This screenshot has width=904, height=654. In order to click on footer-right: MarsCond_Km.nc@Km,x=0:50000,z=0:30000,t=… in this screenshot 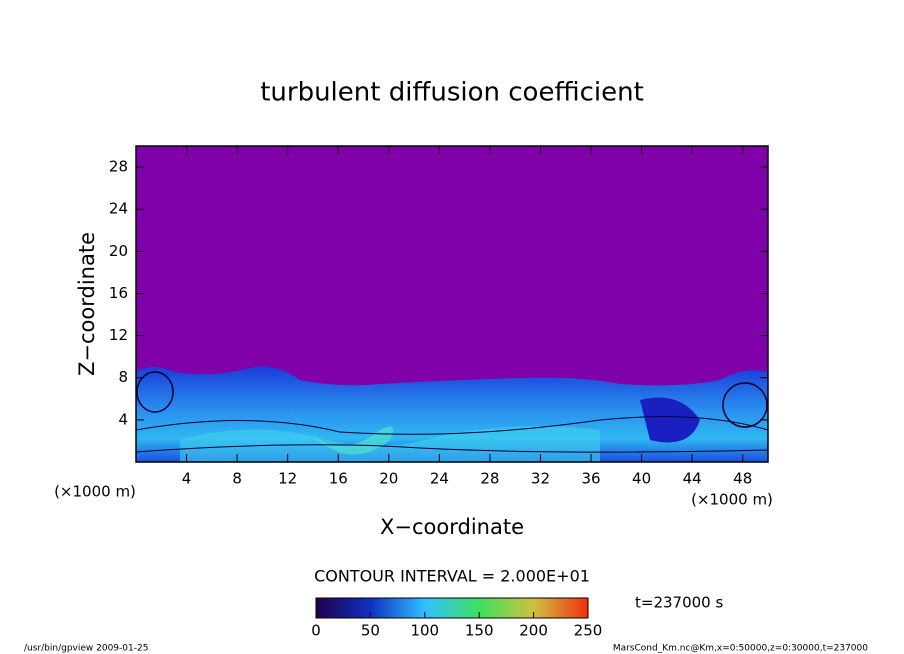, I will do `click(740, 649)`.